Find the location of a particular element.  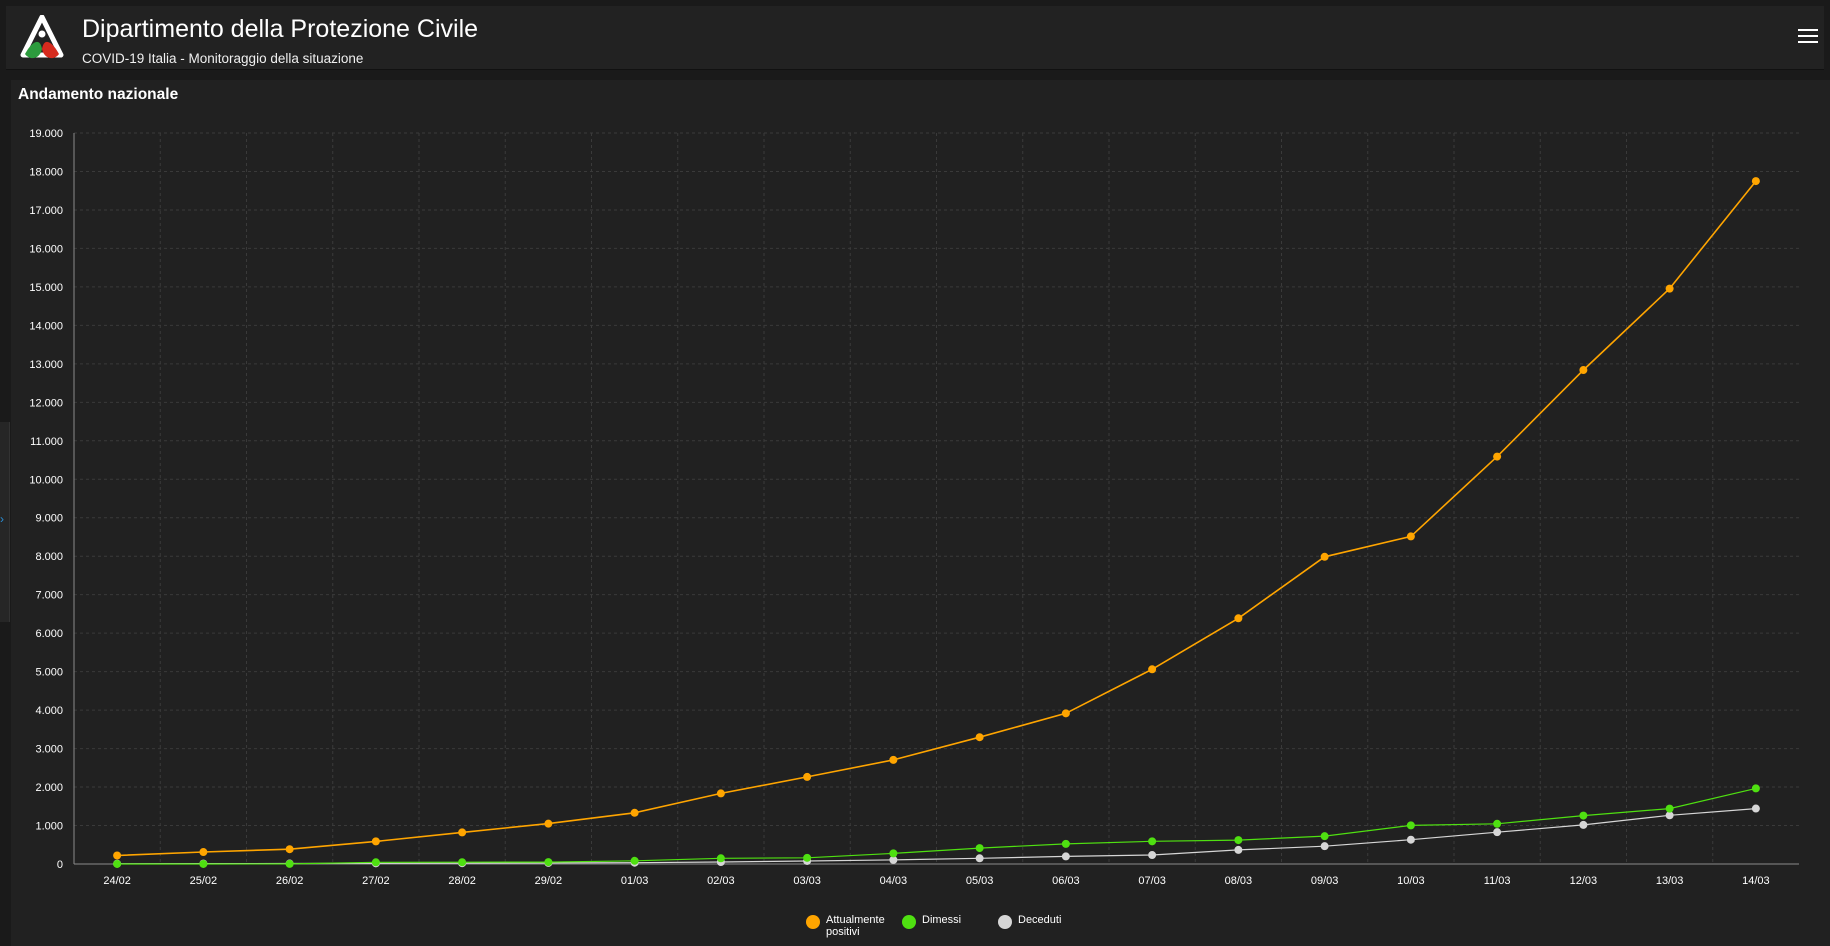

legend-label-deceduti: Deceduti is located at coordinates (1040, 920).